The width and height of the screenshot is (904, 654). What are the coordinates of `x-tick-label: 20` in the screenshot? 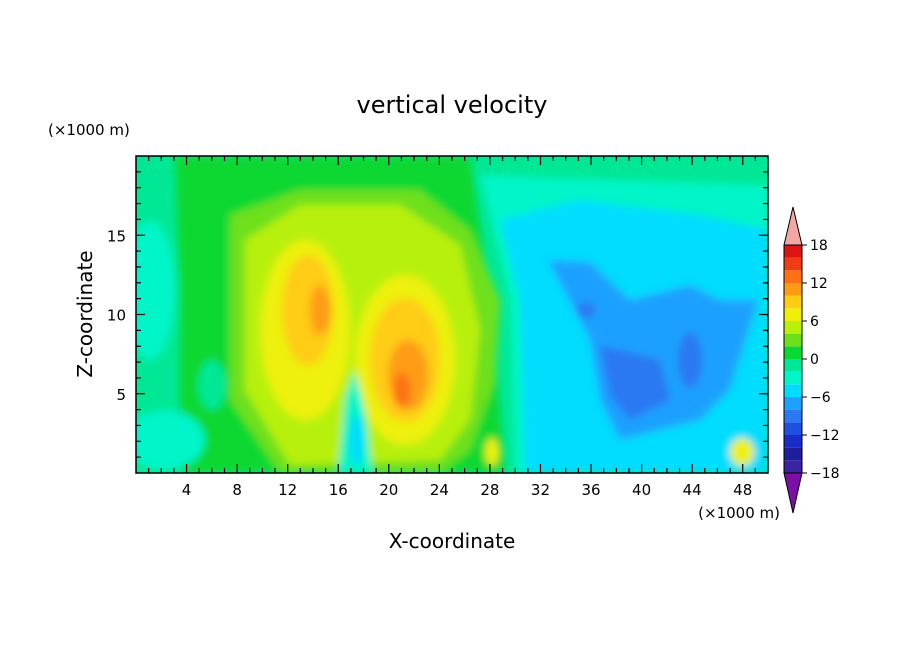 It's located at (388, 490).